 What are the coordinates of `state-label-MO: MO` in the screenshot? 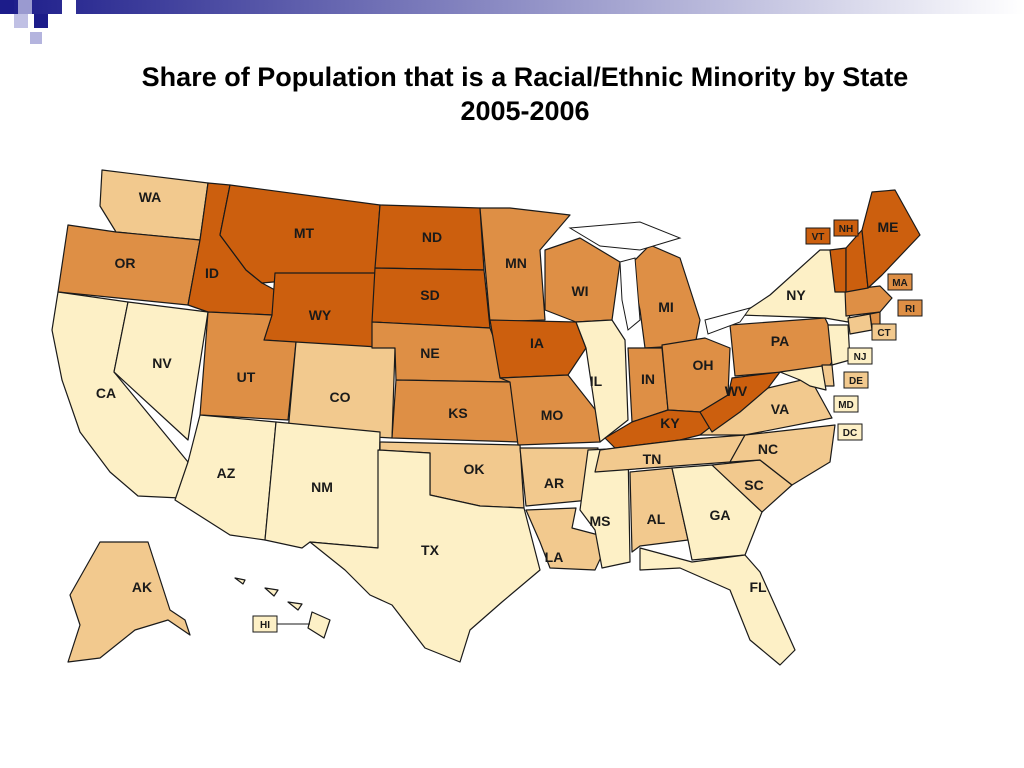 It's located at (552, 415).